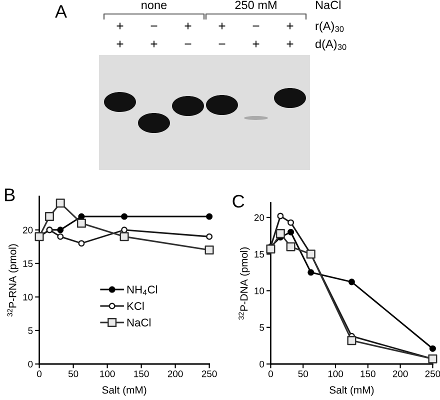  What do you see at coordinates (138, 322) in the screenshot?
I see `legend-label: NaCl` at bounding box center [138, 322].